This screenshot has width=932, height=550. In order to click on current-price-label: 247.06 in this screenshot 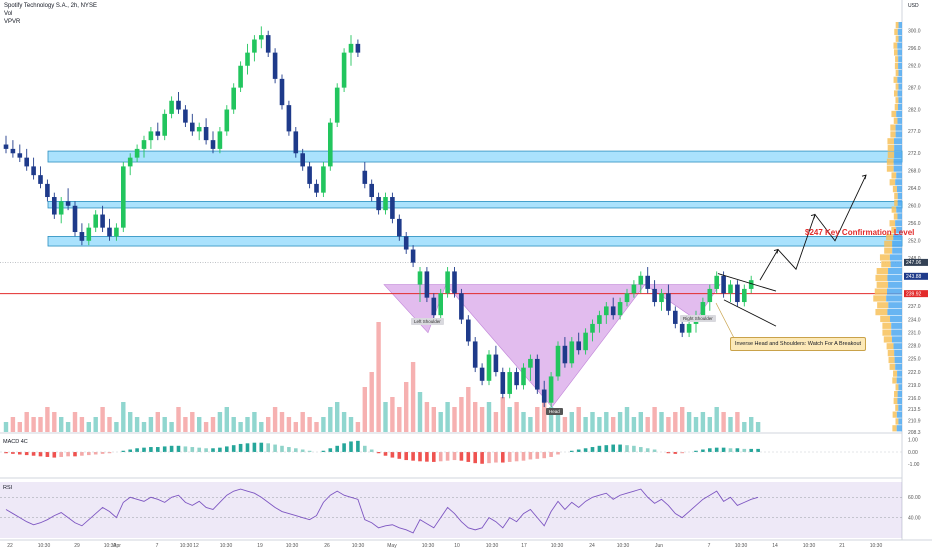, I will do `click(914, 263)`.